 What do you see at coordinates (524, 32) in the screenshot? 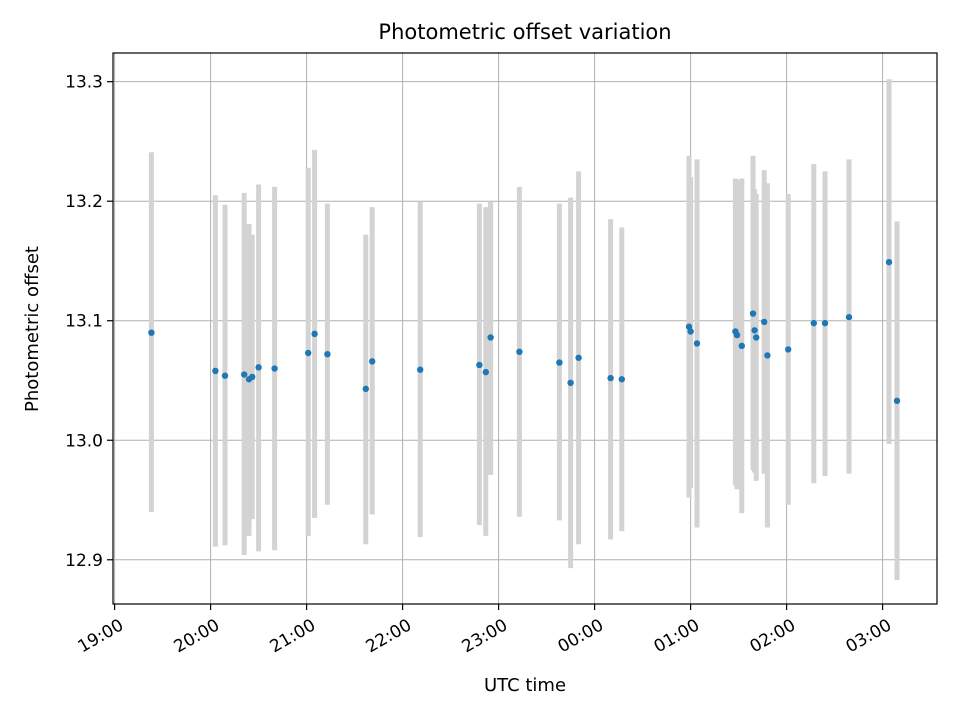
I see `chart-title: Photometric offset variation` at bounding box center [524, 32].